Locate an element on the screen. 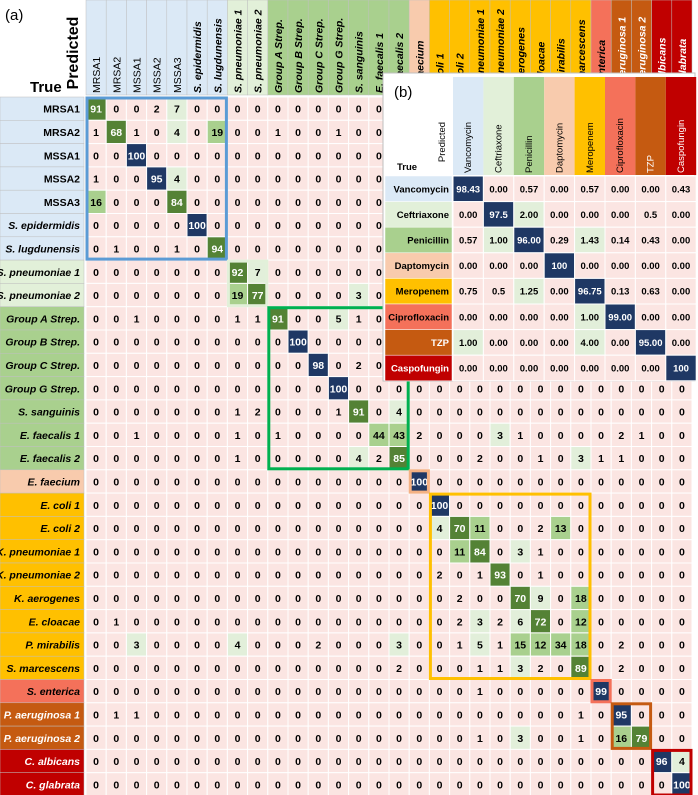 This screenshot has height=795, width=698. cell-value-k-pneumoniae-2-s-enterica: 0 is located at coordinates (601, 576).